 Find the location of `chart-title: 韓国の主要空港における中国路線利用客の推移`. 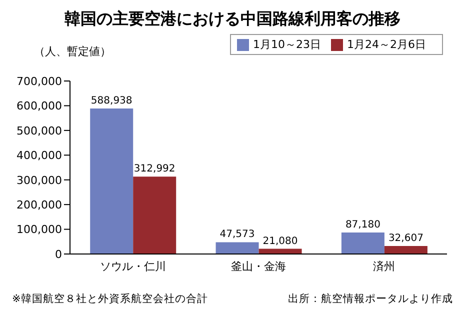

chart-title: 韓国の主要空港における中国路線利用客の推移 is located at coordinates (233, 19).